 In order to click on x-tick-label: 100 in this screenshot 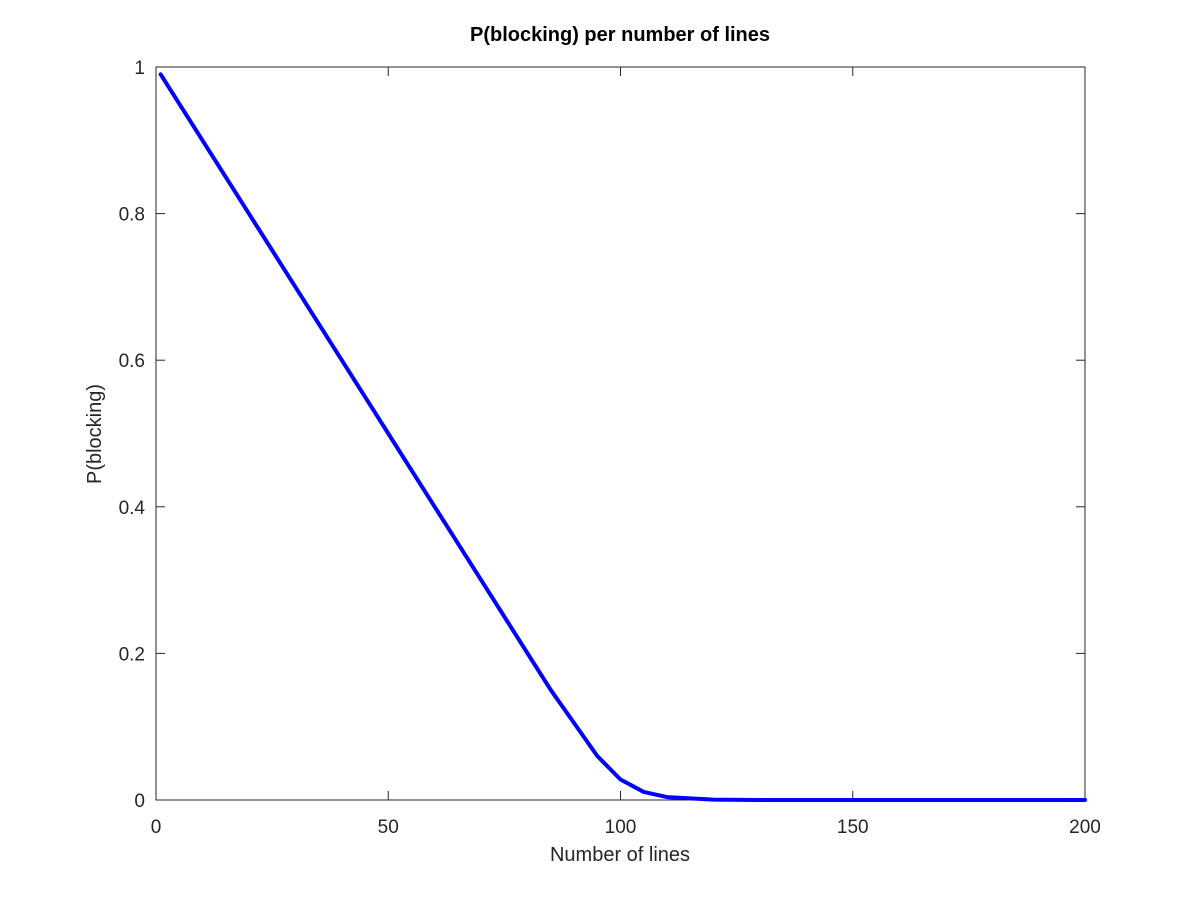, I will do `click(621, 827)`.